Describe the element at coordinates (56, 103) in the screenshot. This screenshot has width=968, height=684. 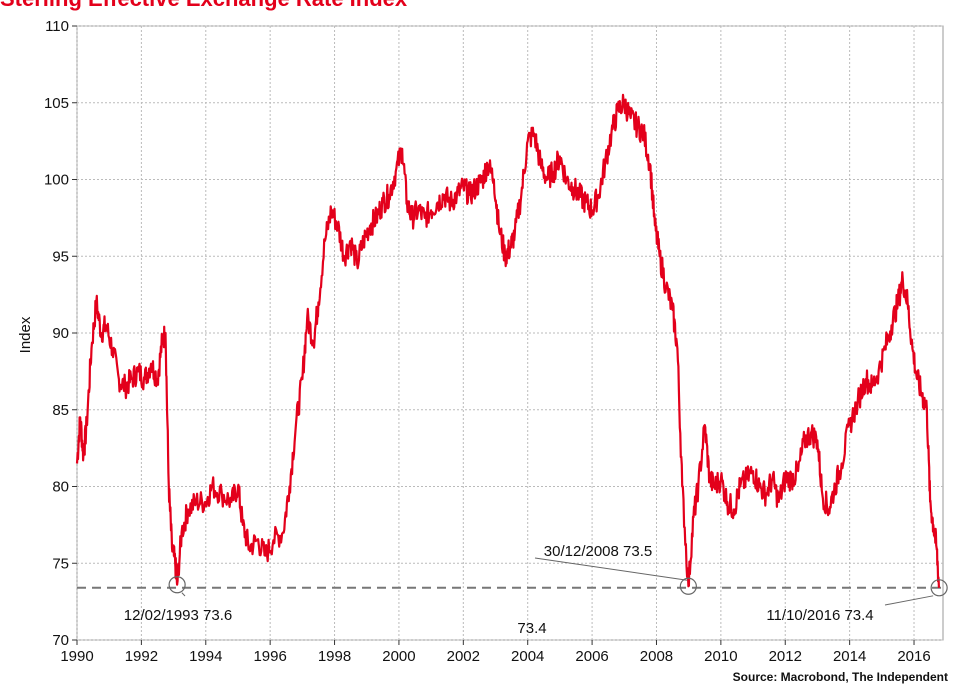
I see `y-tick-label: 105` at that location.